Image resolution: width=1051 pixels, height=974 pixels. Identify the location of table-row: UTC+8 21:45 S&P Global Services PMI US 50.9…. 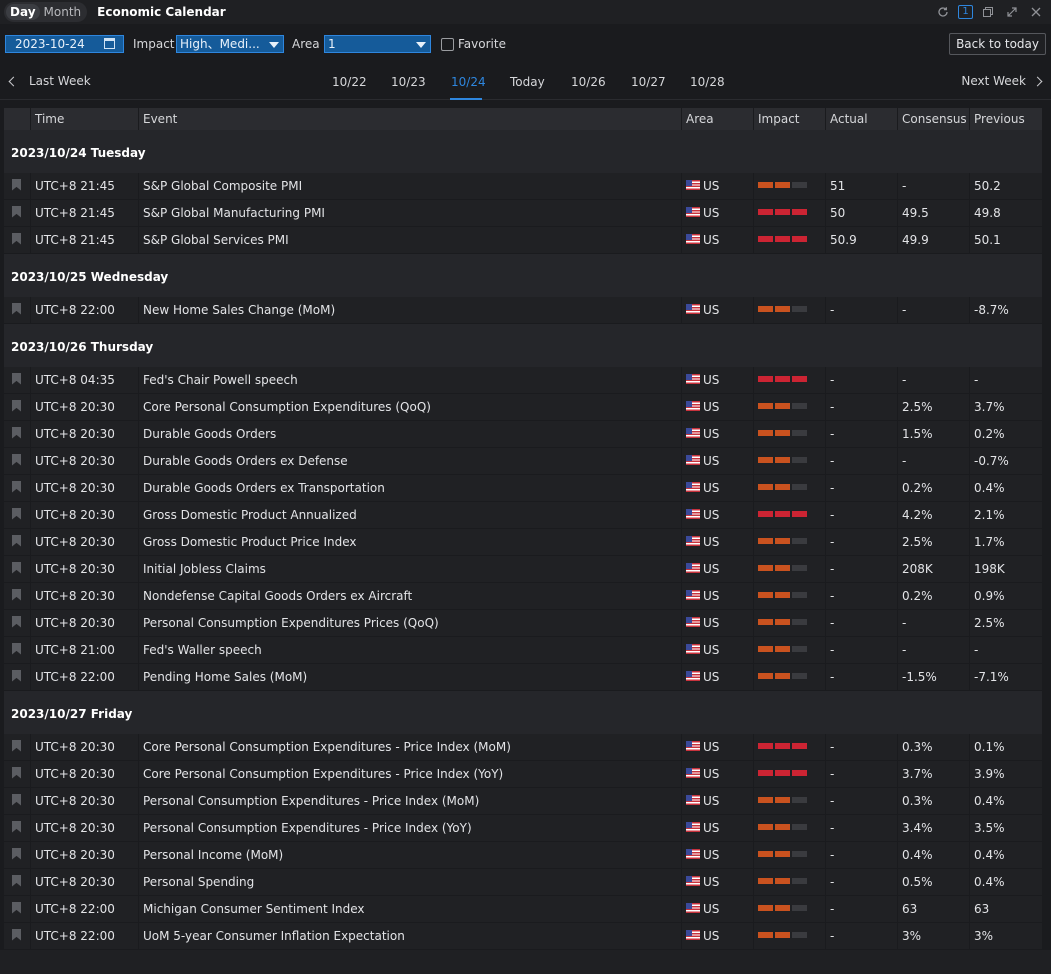
(523, 240).